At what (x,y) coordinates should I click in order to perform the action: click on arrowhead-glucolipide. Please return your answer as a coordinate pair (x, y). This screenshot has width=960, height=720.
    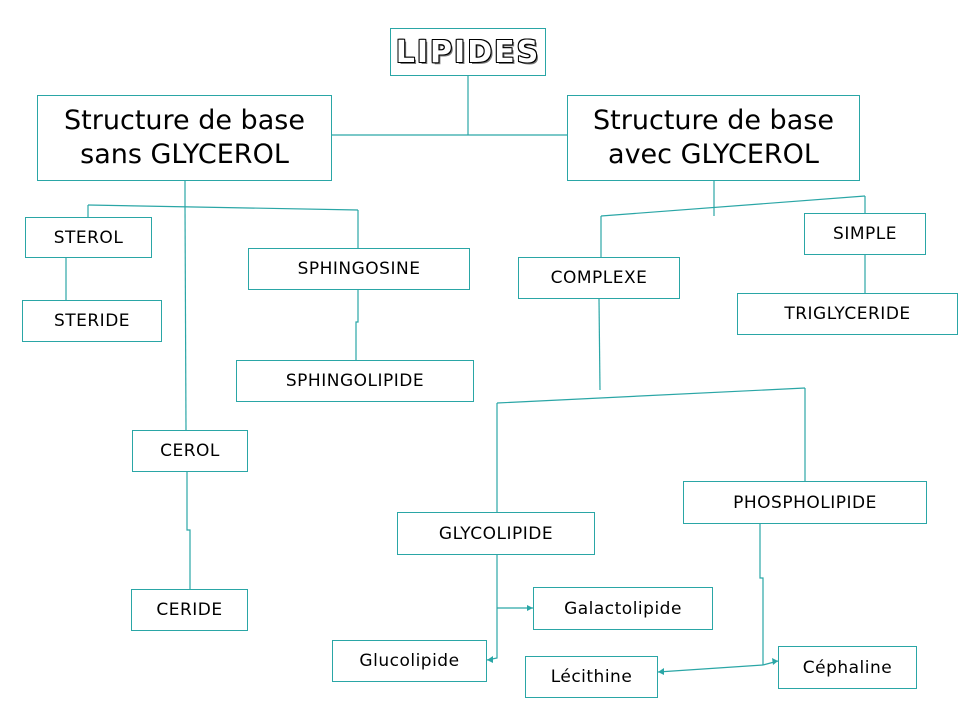
    Looking at the image, I should click on (490, 659).